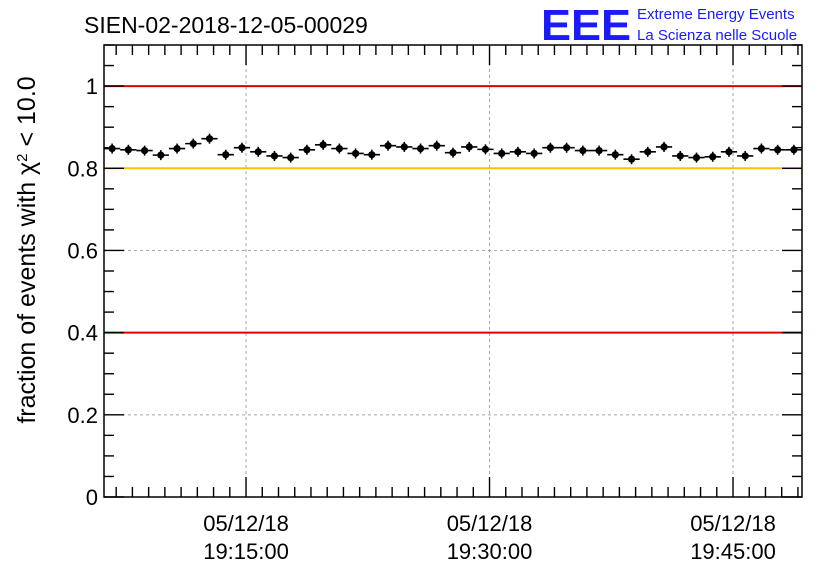 The image size is (836, 572). I want to click on y-axis-label: fraction of events with χ2 < 10.0, so click(27, 249).